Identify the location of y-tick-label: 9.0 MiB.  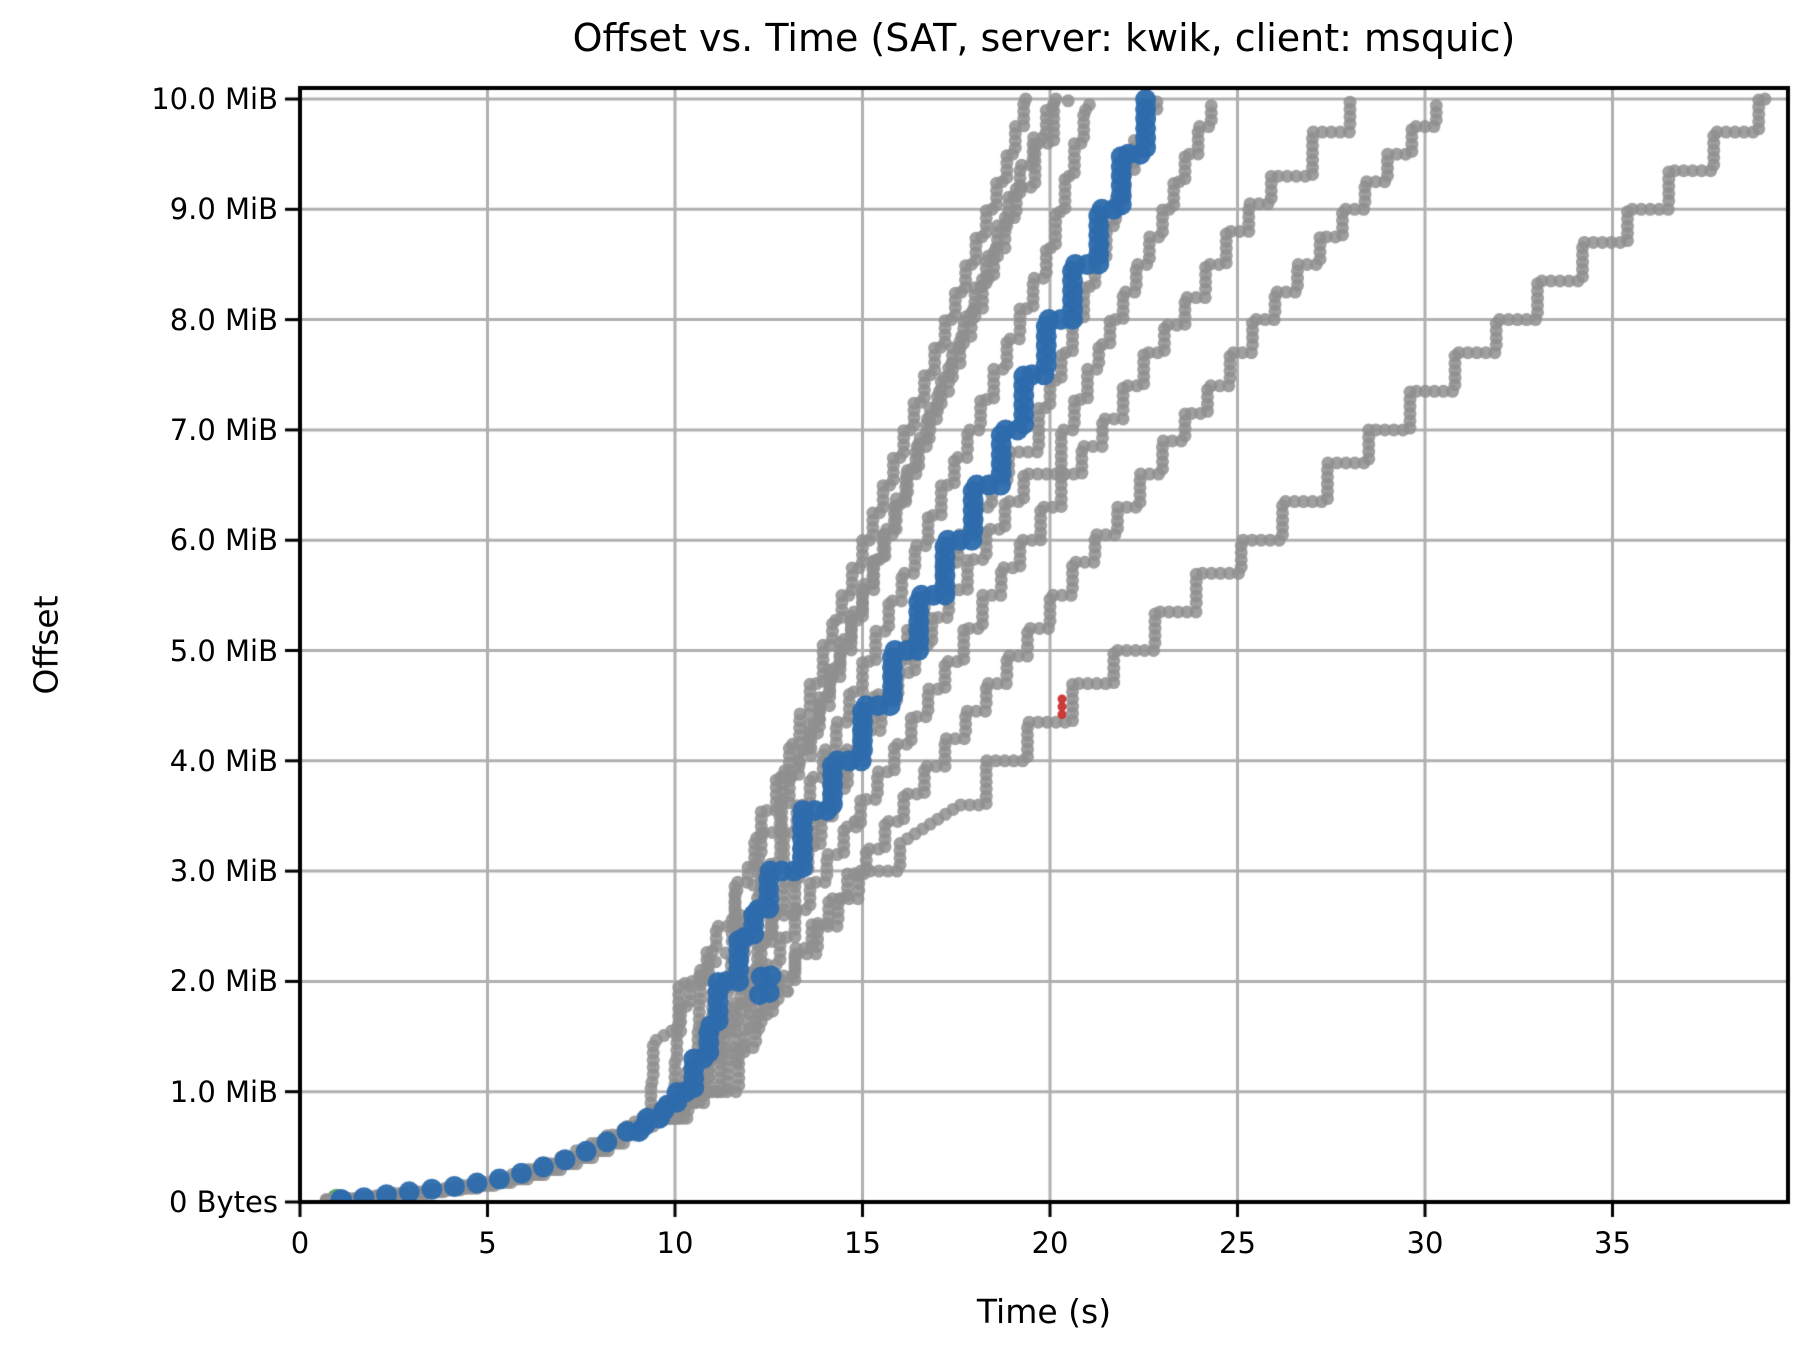
(223, 209).